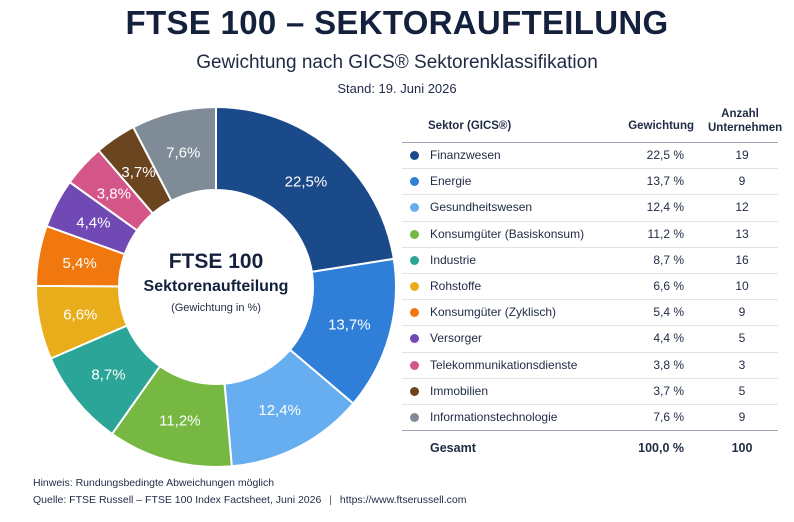 The width and height of the screenshot is (794, 522). What do you see at coordinates (590, 418) in the screenshot?
I see `table-row: Informationstechnologie 7,6 % 9` at bounding box center [590, 418].